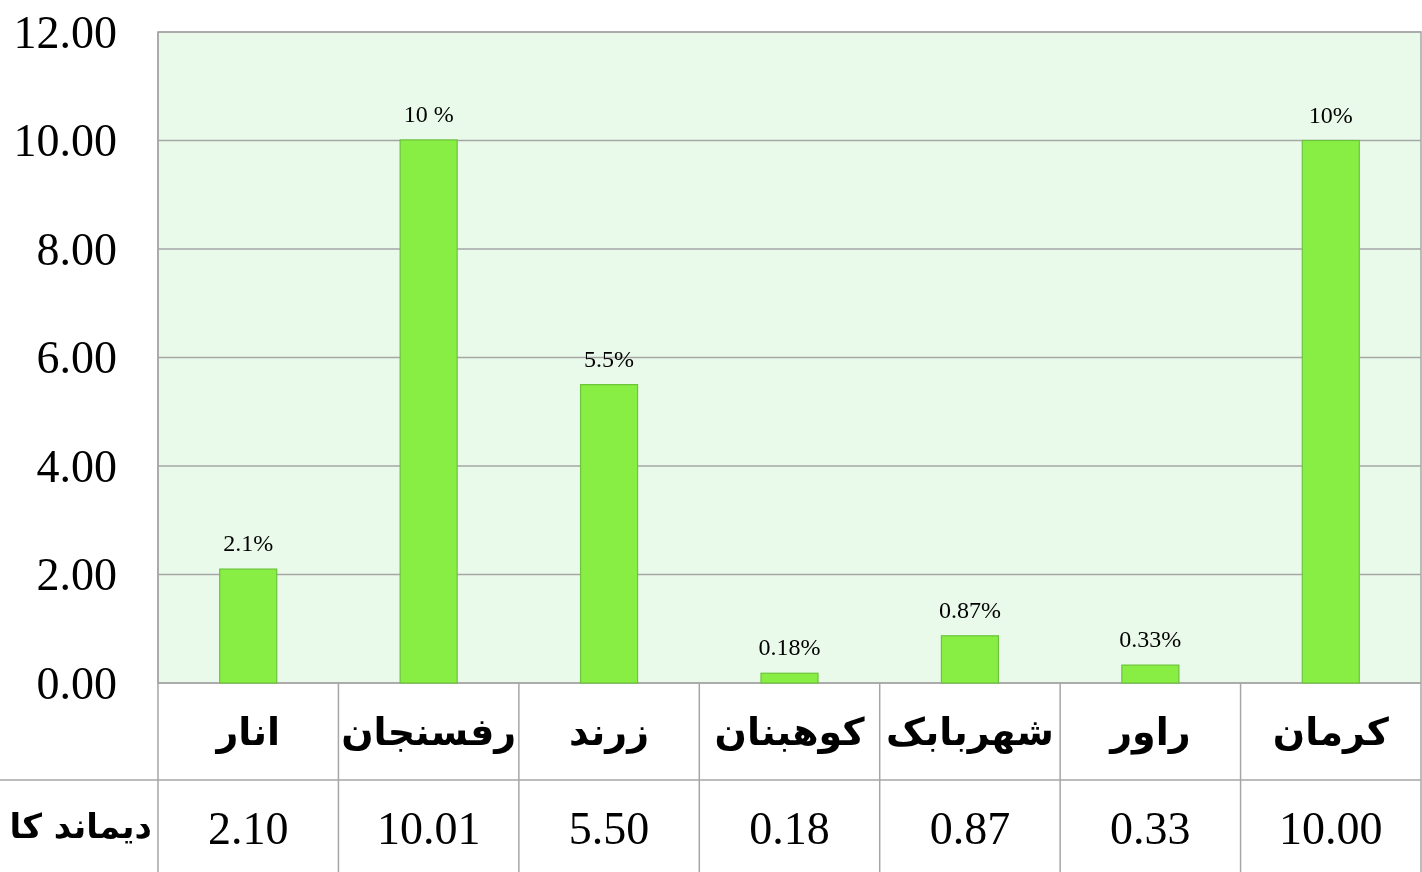 This screenshot has height=872, width=1422. What do you see at coordinates (76, 357) in the screenshot?
I see `y-tick-label: 6.00` at bounding box center [76, 357].